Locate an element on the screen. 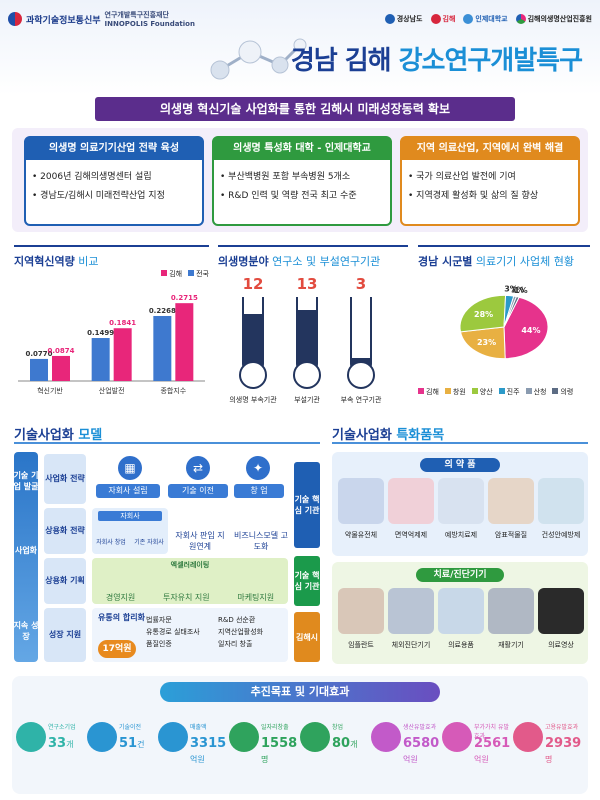 This screenshot has width=600, height=800. pie-slice-label: 28% is located at coordinates (483, 314).